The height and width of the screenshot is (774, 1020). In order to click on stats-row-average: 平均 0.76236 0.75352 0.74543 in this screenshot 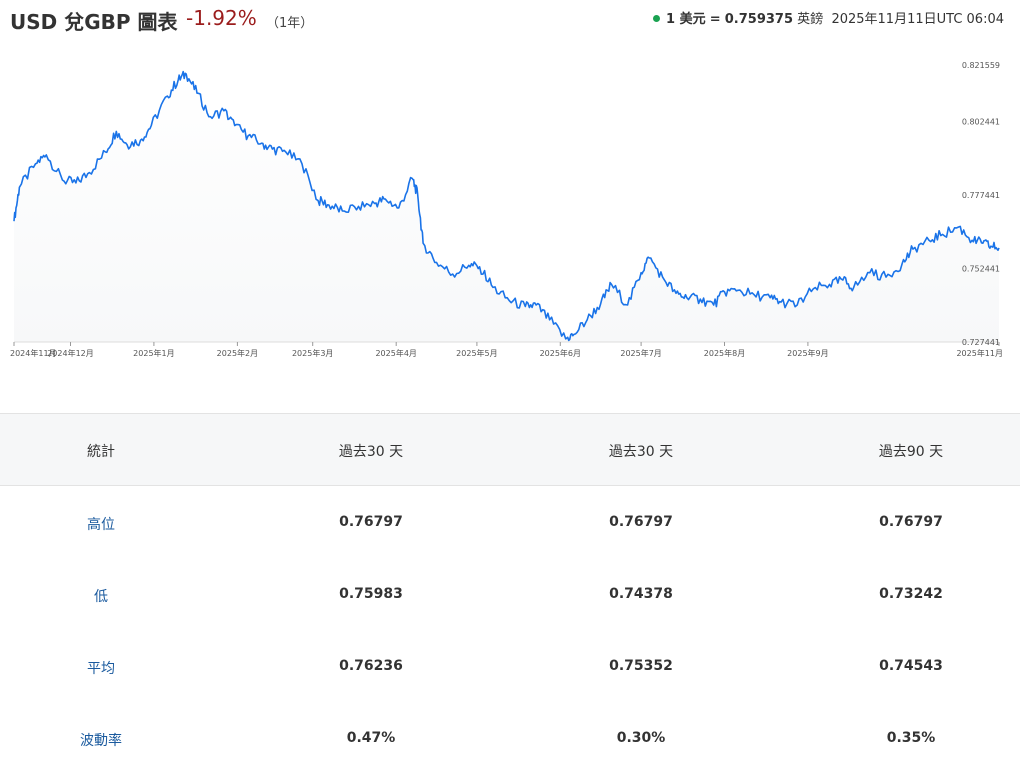, I will do `click(510, 666)`.